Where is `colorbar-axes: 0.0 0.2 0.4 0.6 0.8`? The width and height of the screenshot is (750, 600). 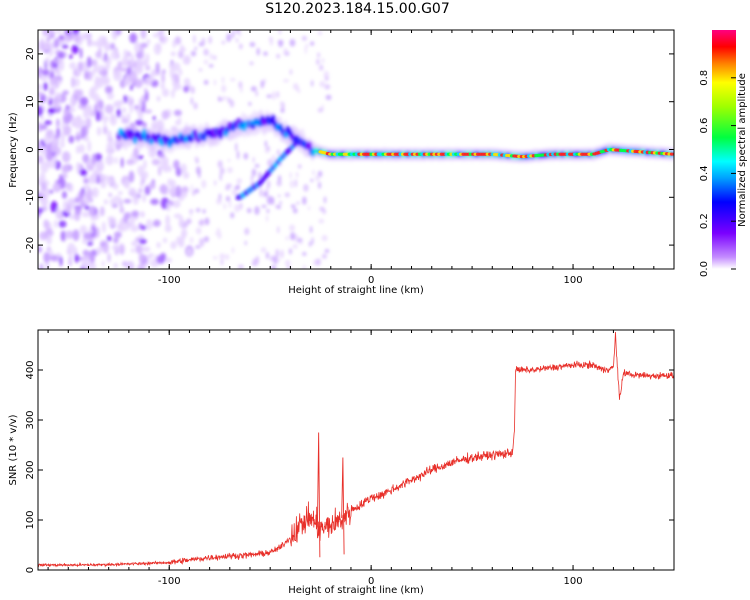 colorbar-axes: 0.0 0.2 0.4 0.6 0.8 is located at coordinates (717, 173).